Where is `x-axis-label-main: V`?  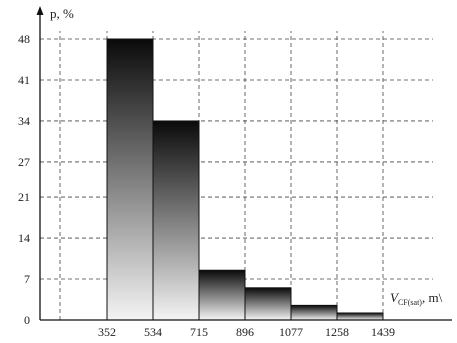
x-axis-label-main: V is located at coordinates (395, 297).